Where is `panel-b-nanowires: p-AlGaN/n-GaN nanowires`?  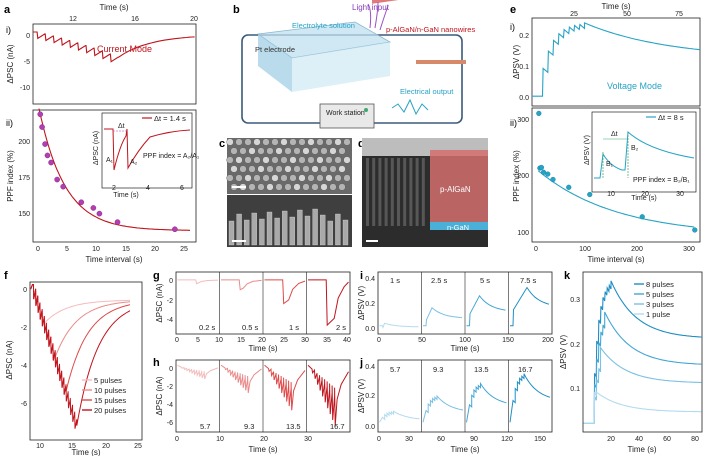 panel-b-nanowires: p-AlGaN/n-GaN nanowires is located at coordinates (430, 29).